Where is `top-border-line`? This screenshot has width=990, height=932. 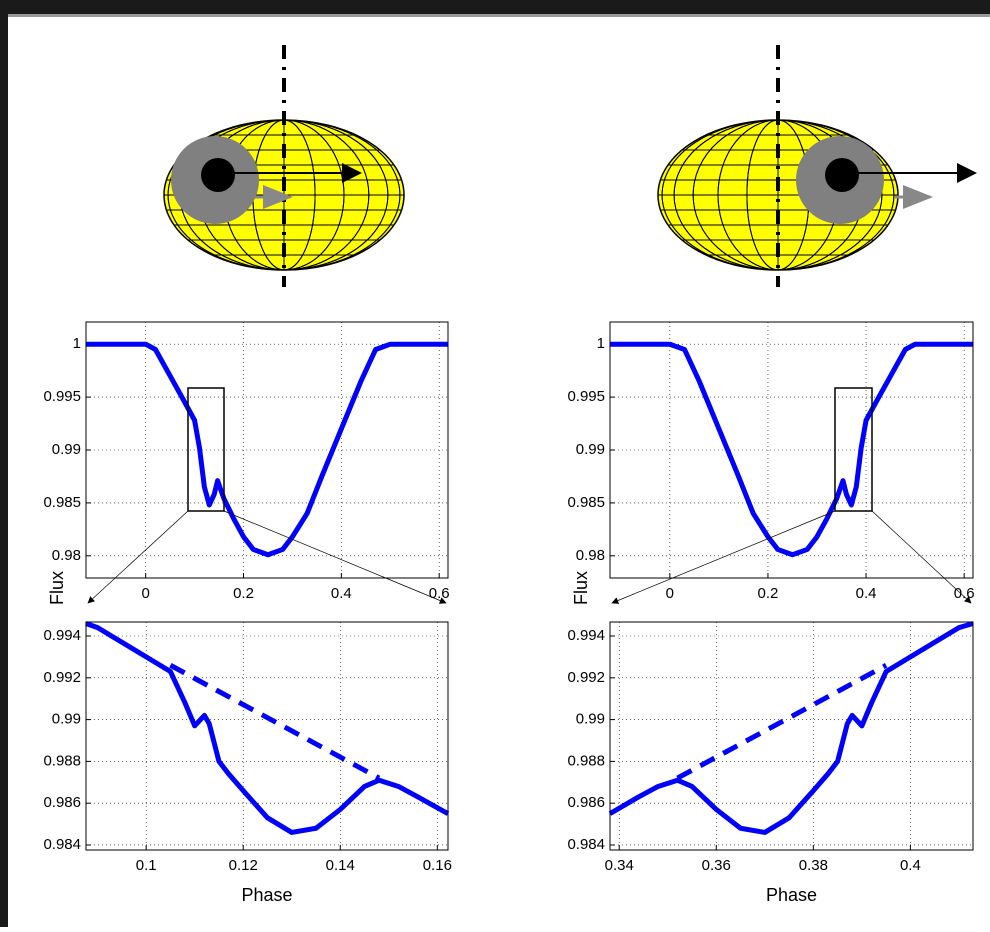
top-border-line is located at coordinates (495, 15).